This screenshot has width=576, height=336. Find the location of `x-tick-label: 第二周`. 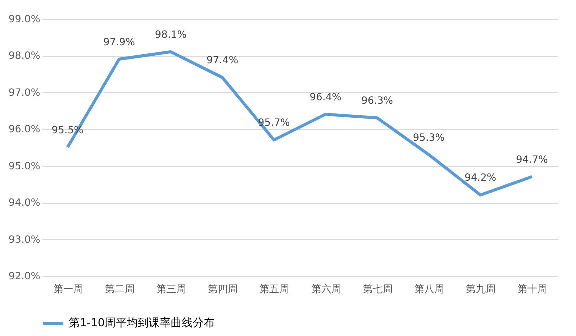

x-tick-label: 第二周 is located at coordinates (119, 290).